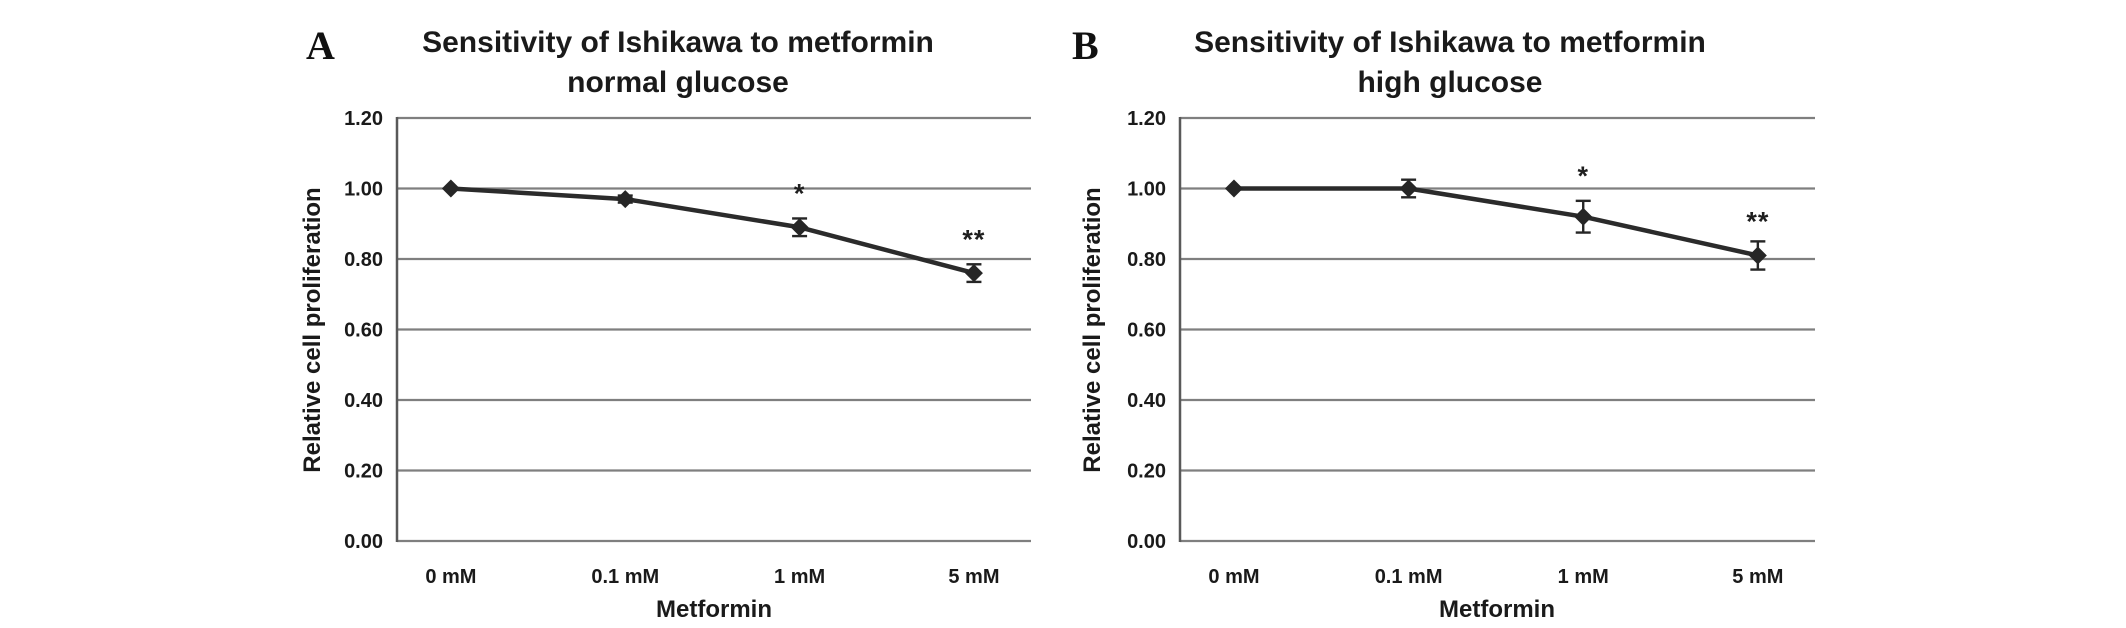 This screenshot has width=2126, height=628. I want to click on panel-b-letter: B, so click(1085, 45).